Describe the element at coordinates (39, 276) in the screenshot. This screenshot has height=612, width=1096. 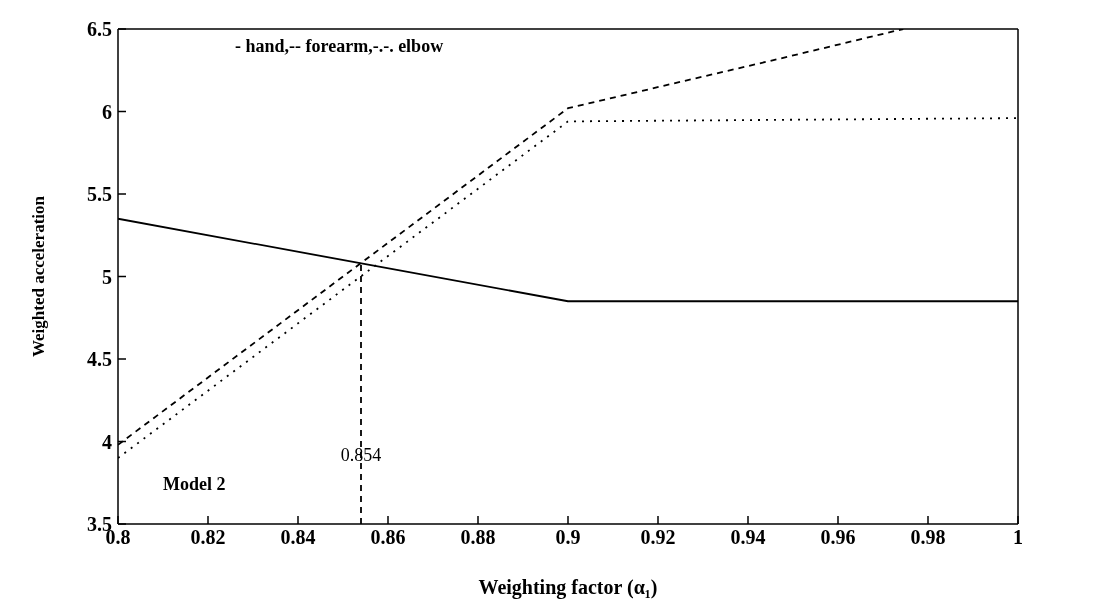
I see `y-axis-title: Weighted acceleration` at that location.